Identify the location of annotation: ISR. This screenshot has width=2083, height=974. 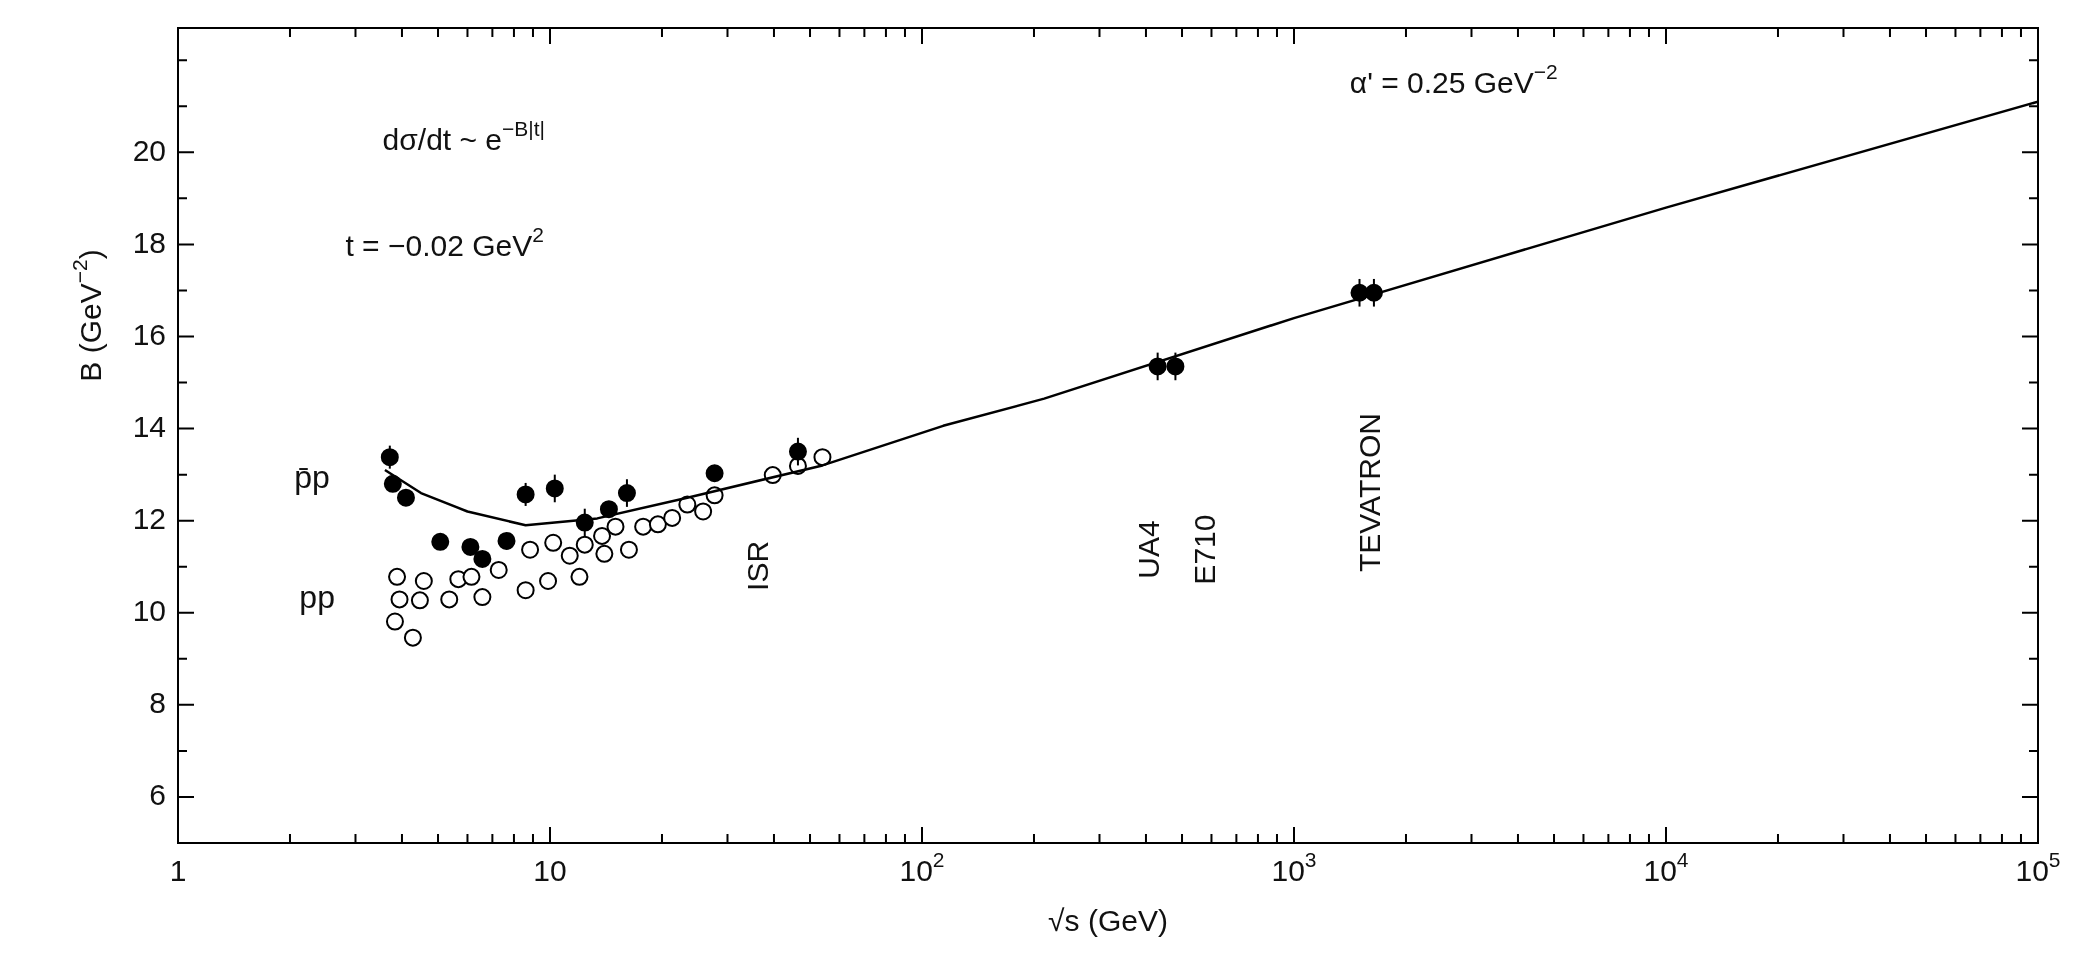
(758, 565).